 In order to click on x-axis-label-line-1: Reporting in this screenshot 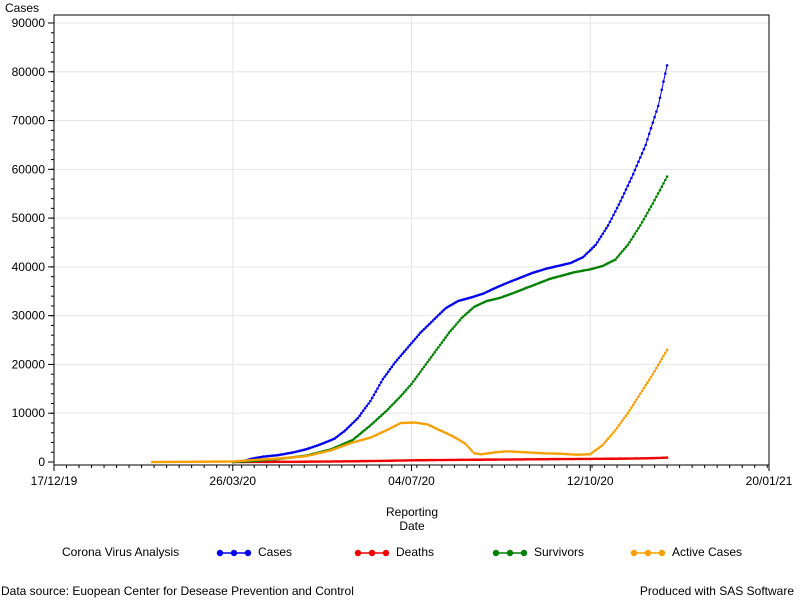, I will do `click(412, 512)`.